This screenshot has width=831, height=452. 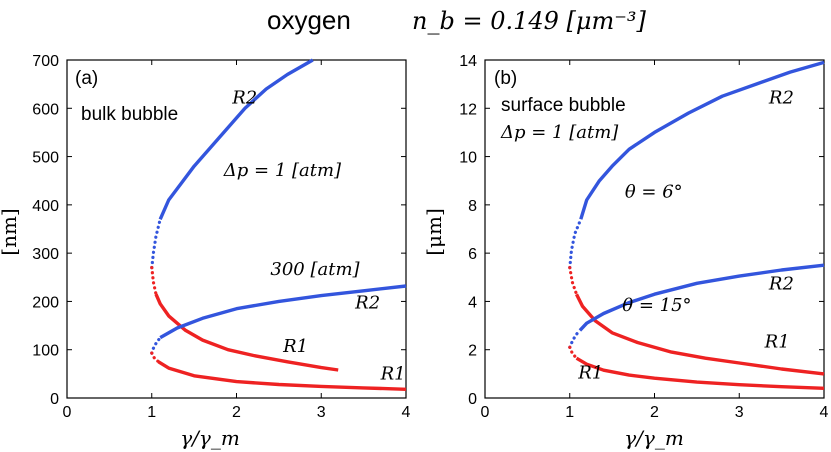 What do you see at coordinates (472, 399) in the screenshot?
I see `panel-b-ytick-label: 0` at bounding box center [472, 399].